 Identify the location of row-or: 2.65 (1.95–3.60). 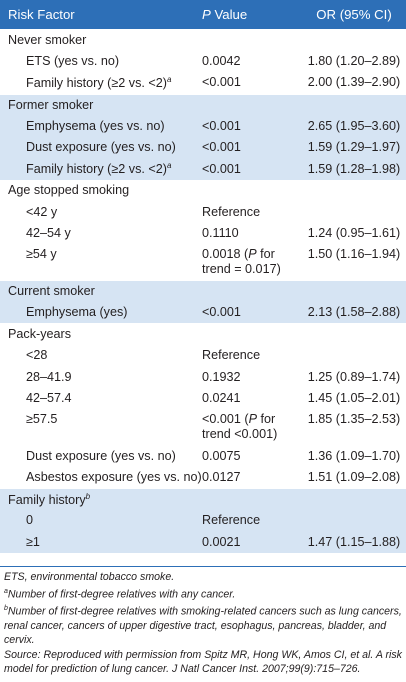
(354, 125).